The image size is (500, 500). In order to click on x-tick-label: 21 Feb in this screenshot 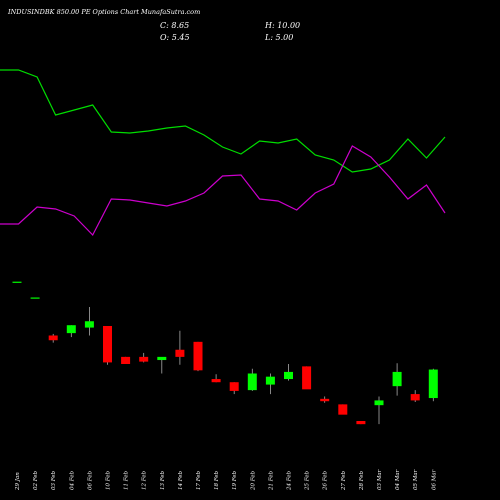, I will do `click(271, 480)`.